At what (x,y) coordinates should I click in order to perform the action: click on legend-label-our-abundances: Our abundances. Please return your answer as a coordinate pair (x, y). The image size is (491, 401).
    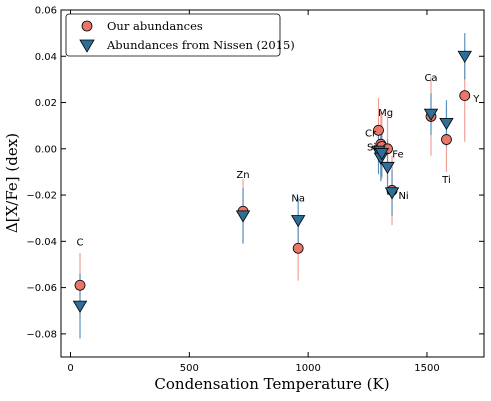
    Looking at the image, I should click on (155, 26).